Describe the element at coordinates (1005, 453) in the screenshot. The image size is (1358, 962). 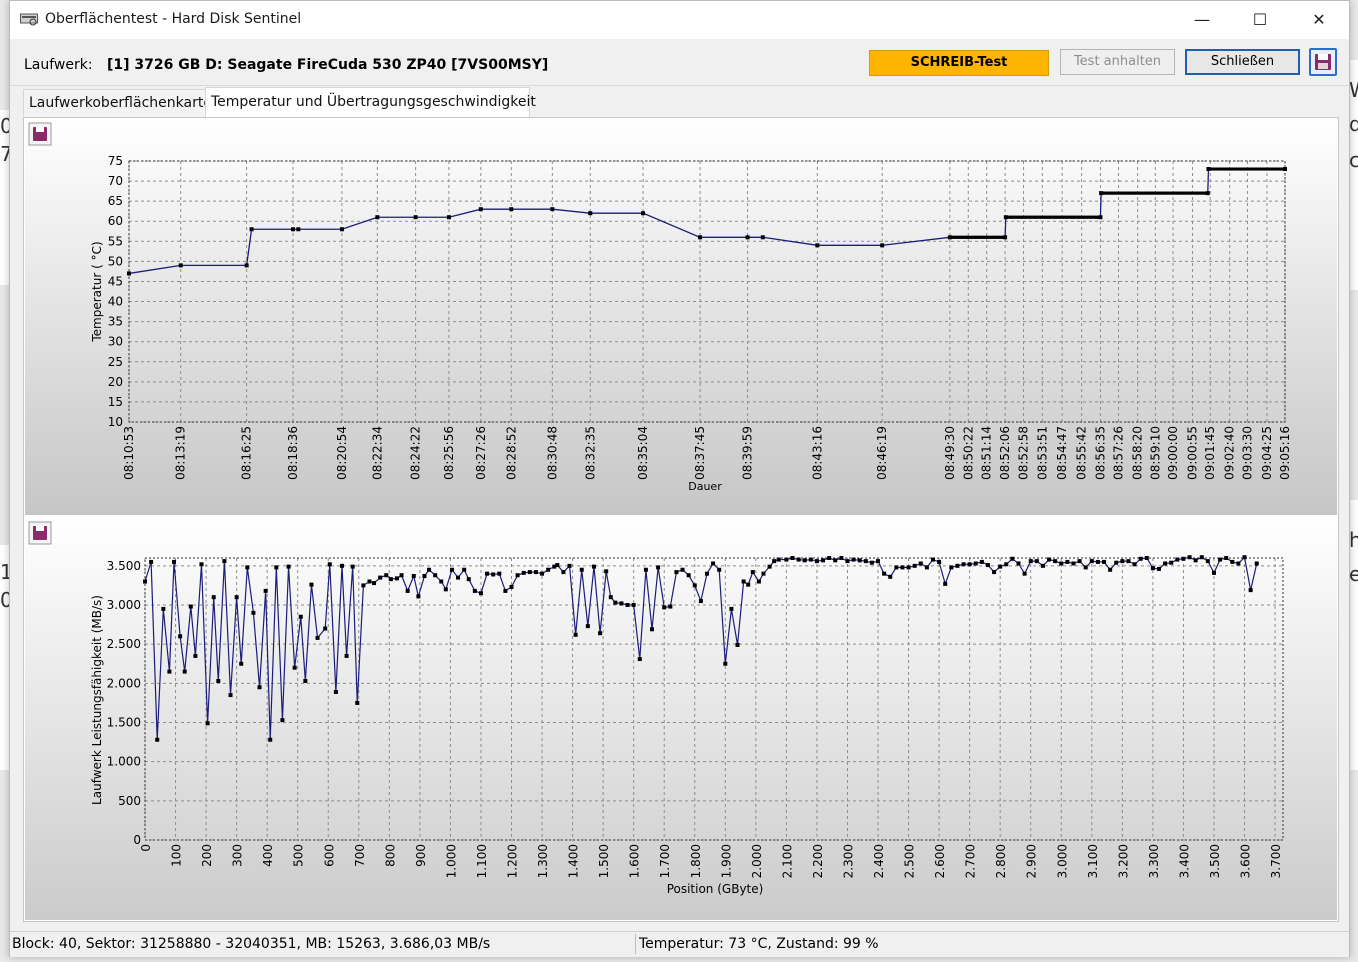
I see `x-tick-label: 08:52:06` at that location.